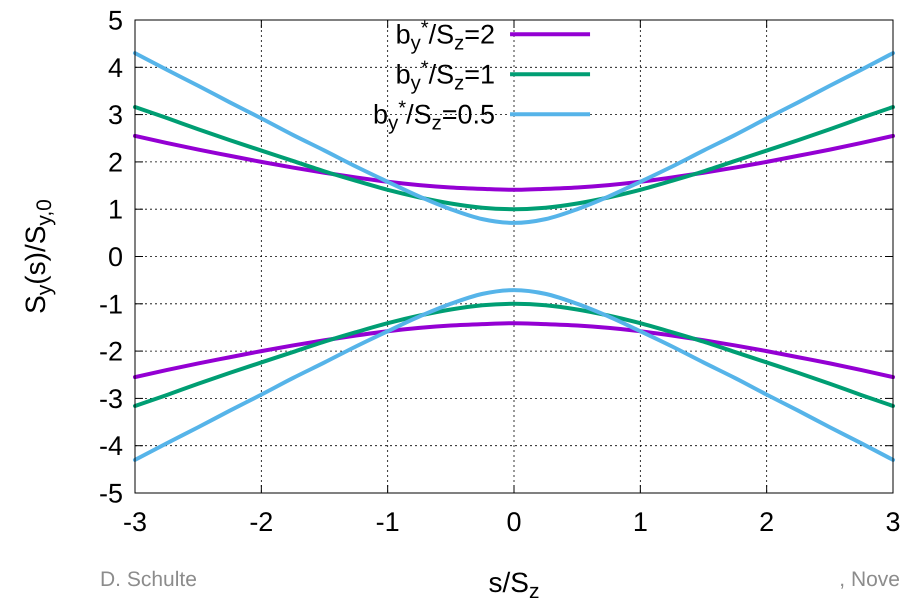 Image resolution: width=908 pixels, height=606 pixels. What do you see at coordinates (110, 493) in the screenshot?
I see `y-tick-label: -5` at bounding box center [110, 493].